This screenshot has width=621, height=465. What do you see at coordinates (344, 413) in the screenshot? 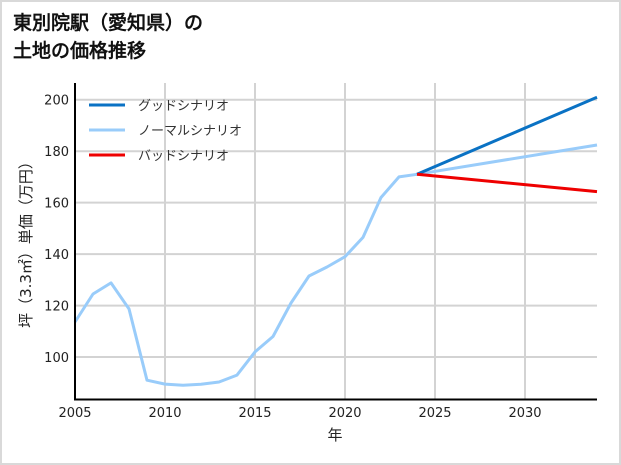
I see `x-tick-label: 2020` at bounding box center [344, 413].